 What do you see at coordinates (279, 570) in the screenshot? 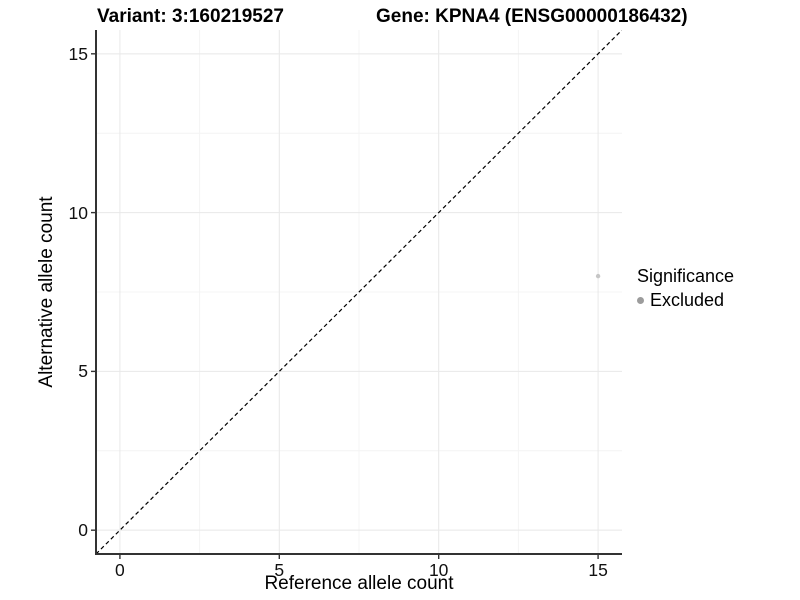
I see `x-tick-label: 5` at bounding box center [279, 570].